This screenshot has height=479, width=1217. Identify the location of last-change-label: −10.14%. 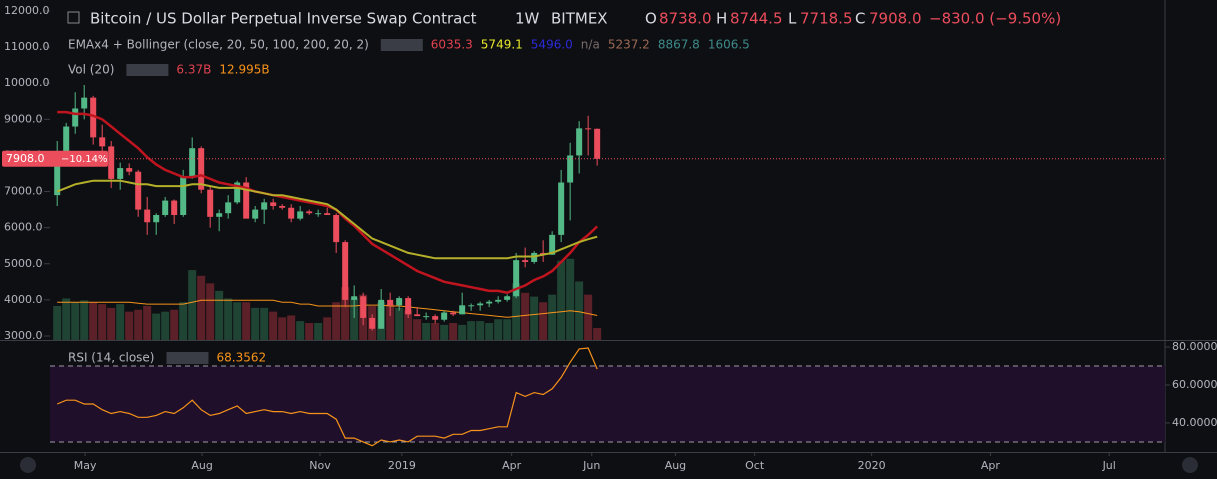
(84, 159).